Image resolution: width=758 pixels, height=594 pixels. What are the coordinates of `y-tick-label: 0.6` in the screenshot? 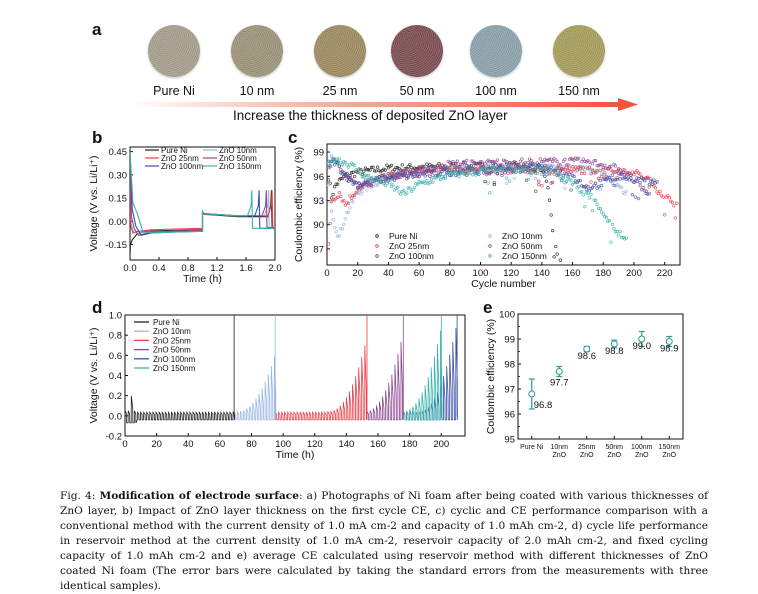 It's located at (115, 356).